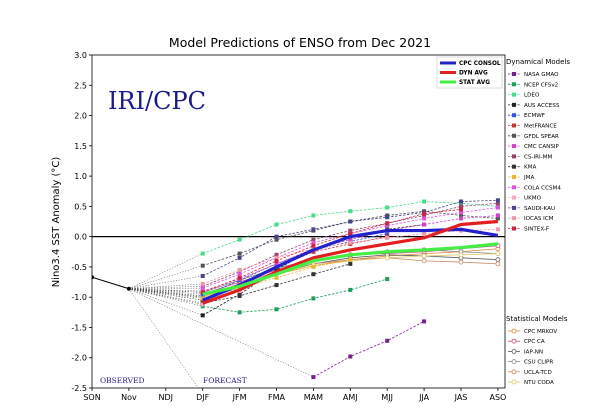 The height and width of the screenshot is (417, 612). Describe the element at coordinates (538, 363) in the screenshot. I see `legend-label: CSU CLIPR` at that location.